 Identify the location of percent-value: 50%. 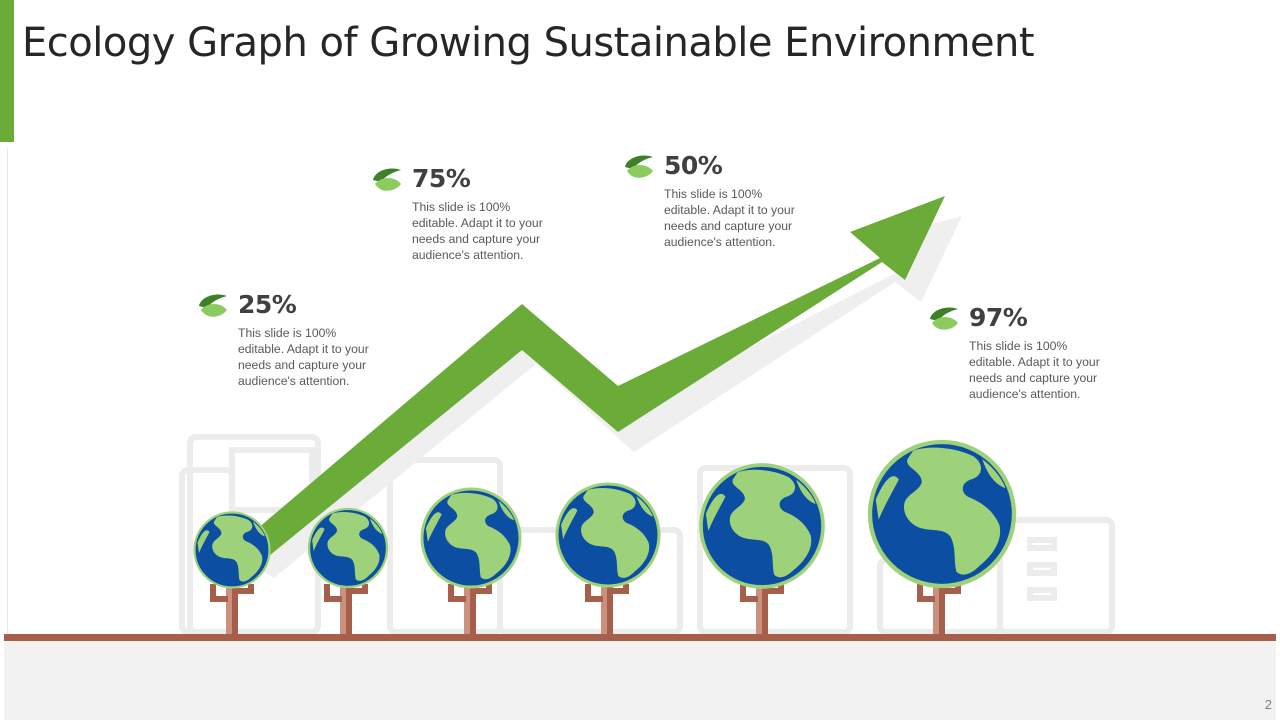
(693, 165).